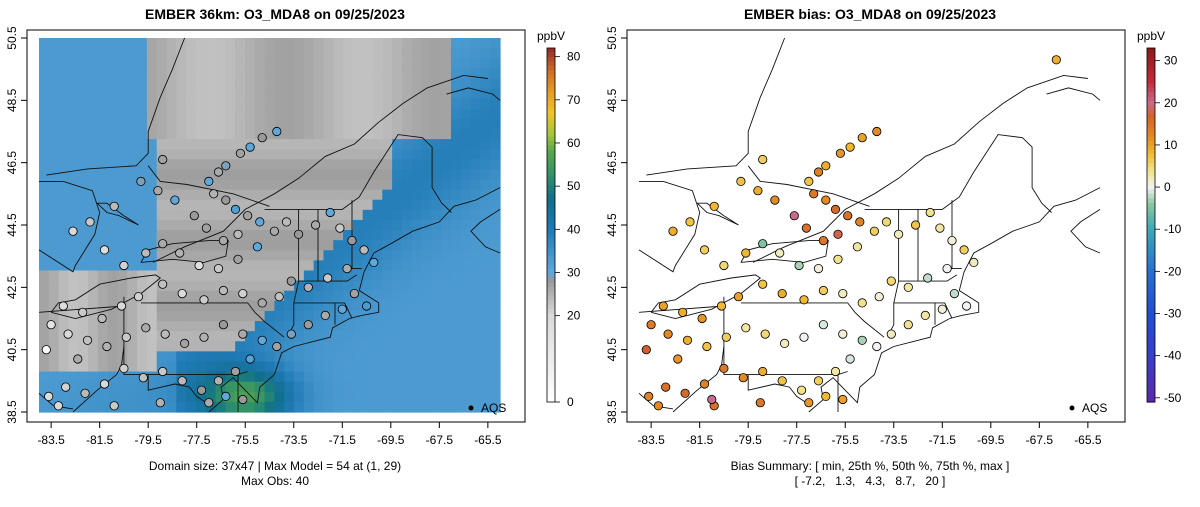  I want to click on x-tick-label: -81.5, so click(100, 440).